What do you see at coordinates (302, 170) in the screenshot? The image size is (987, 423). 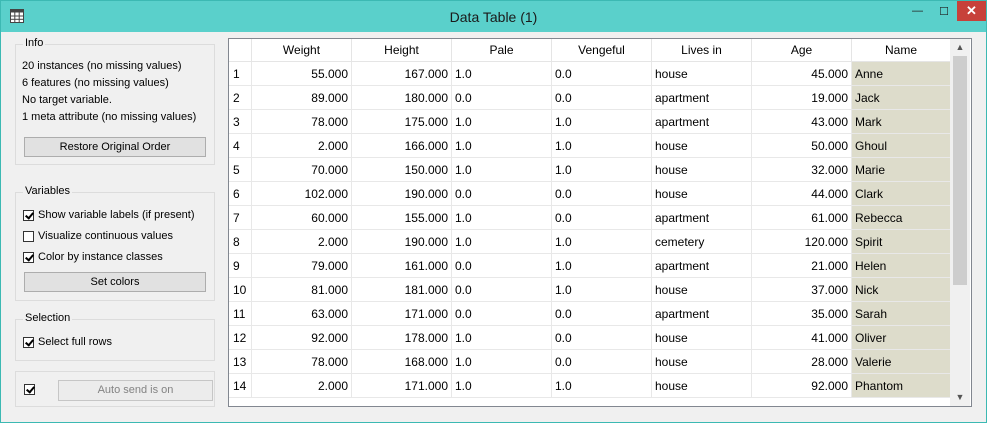 I see `weight-cell: 70.000` at bounding box center [302, 170].